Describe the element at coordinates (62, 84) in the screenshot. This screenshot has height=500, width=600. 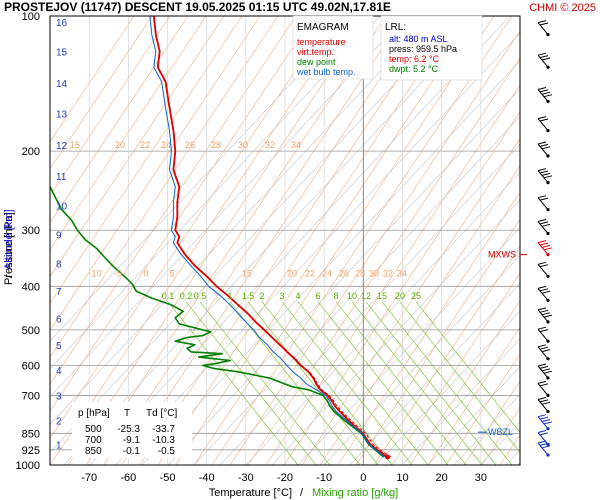
I see `altitude-tick-label: 14` at that location.